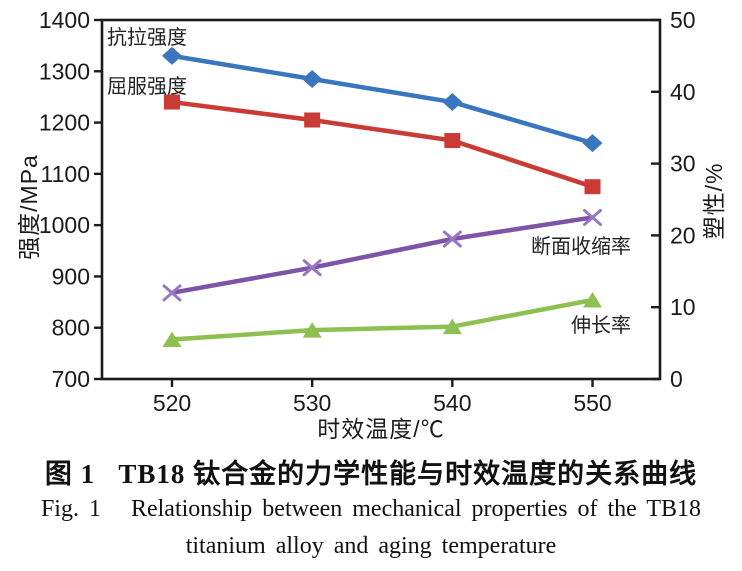  What do you see at coordinates (64, 123) in the screenshot?
I see `y-left-tick-label: 1200` at bounding box center [64, 123].